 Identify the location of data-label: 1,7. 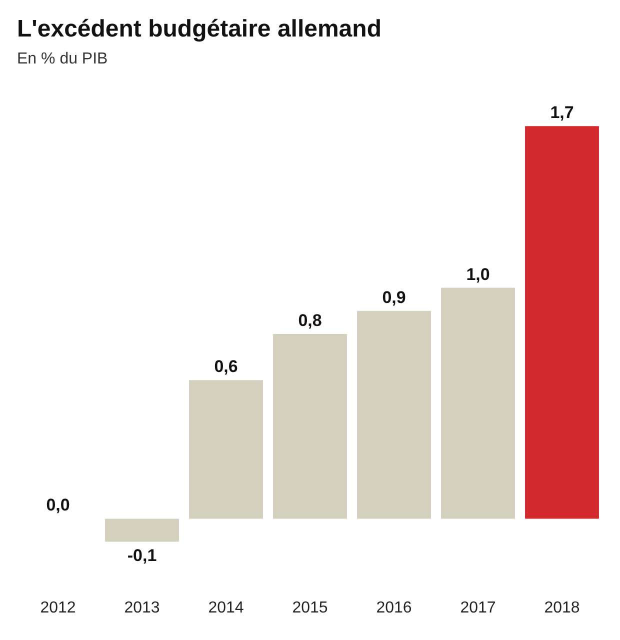
(562, 112).